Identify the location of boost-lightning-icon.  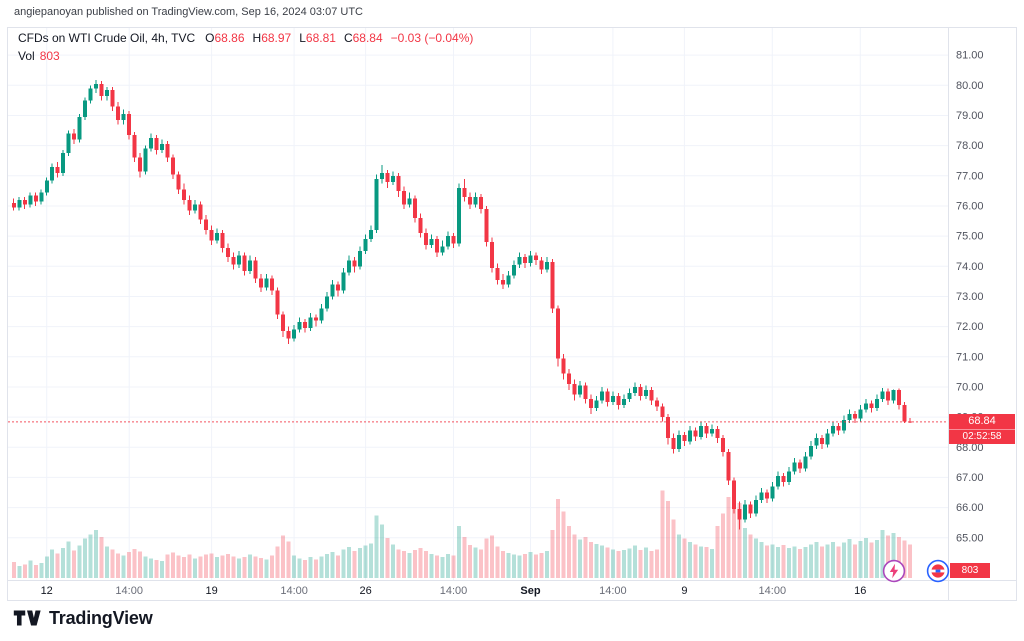
(894, 571).